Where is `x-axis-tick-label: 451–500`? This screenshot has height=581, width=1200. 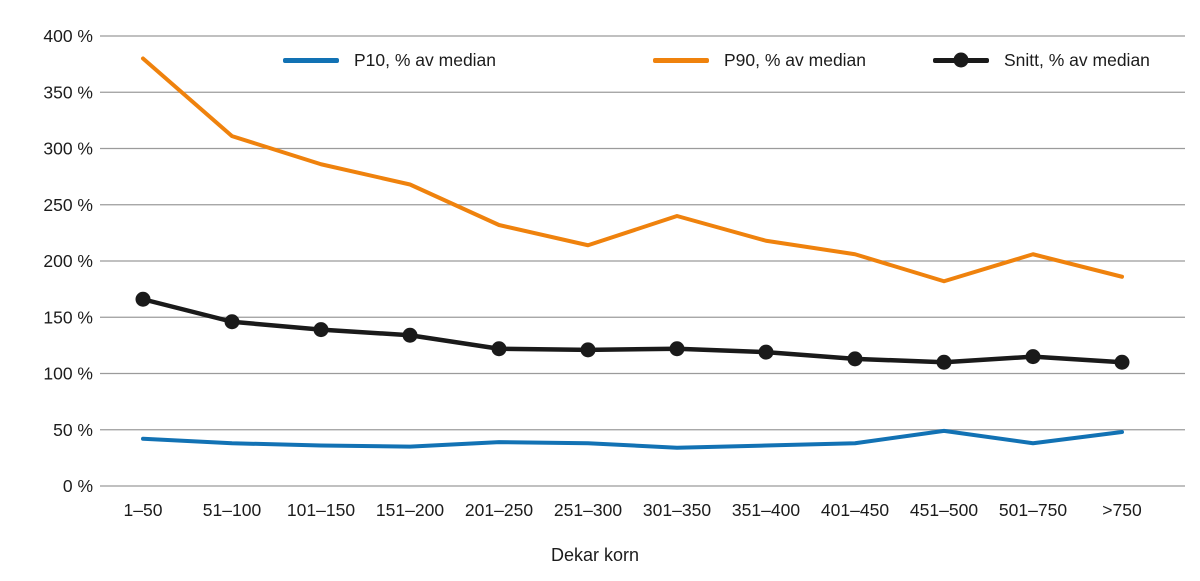 x-axis-tick-label: 451–500 is located at coordinates (944, 510).